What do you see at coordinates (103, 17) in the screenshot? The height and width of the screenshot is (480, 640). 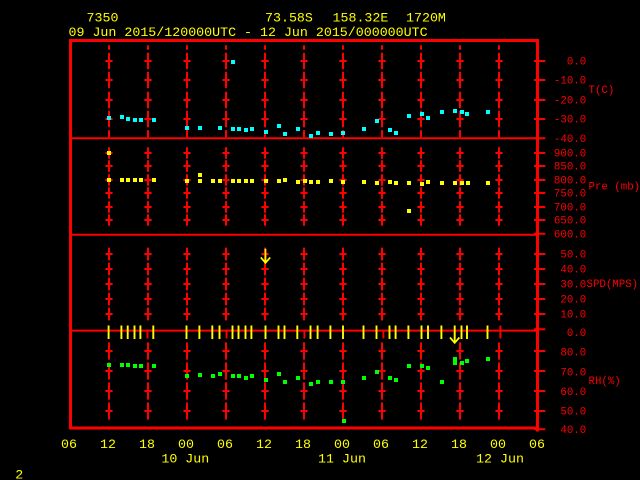 I see `svg-text: 7350` at bounding box center [103, 17].